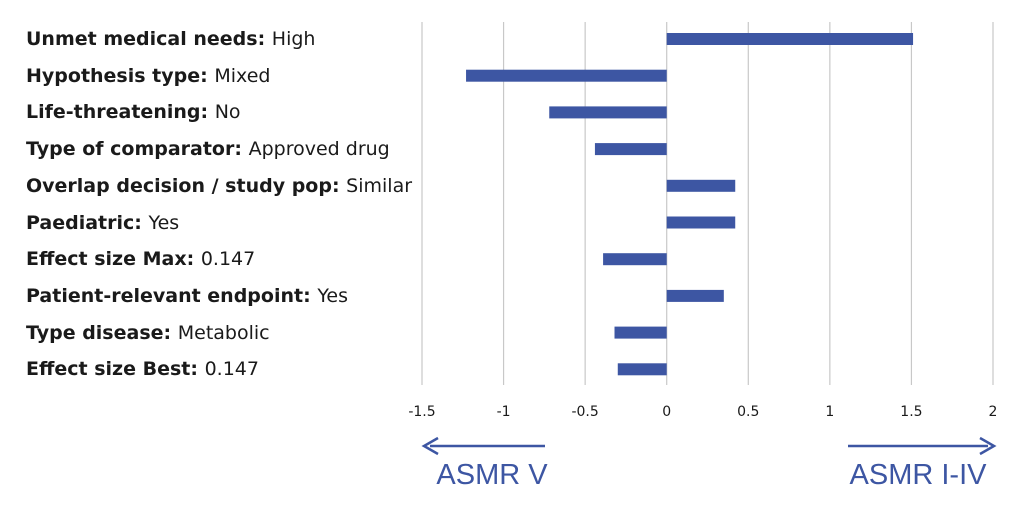 Image resolution: width=1024 pixels, height=514 pixels. Describe the element at coordinates (988, 446) in the screenshot. I see `right-arrow-head` at that location.